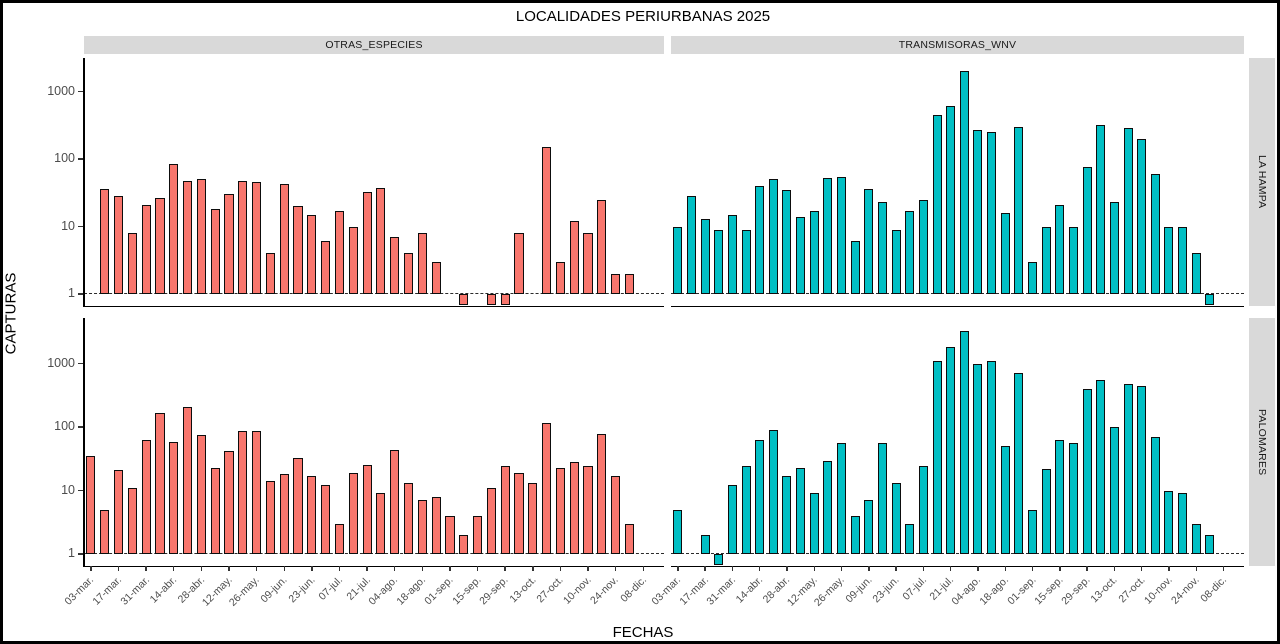 The height and width of the screenshot is (644, 1280). Describe the element at coordinates (1262, 442) in the screenshot. I see `facet-strip-palomares-label: PALOMARES` at that location.